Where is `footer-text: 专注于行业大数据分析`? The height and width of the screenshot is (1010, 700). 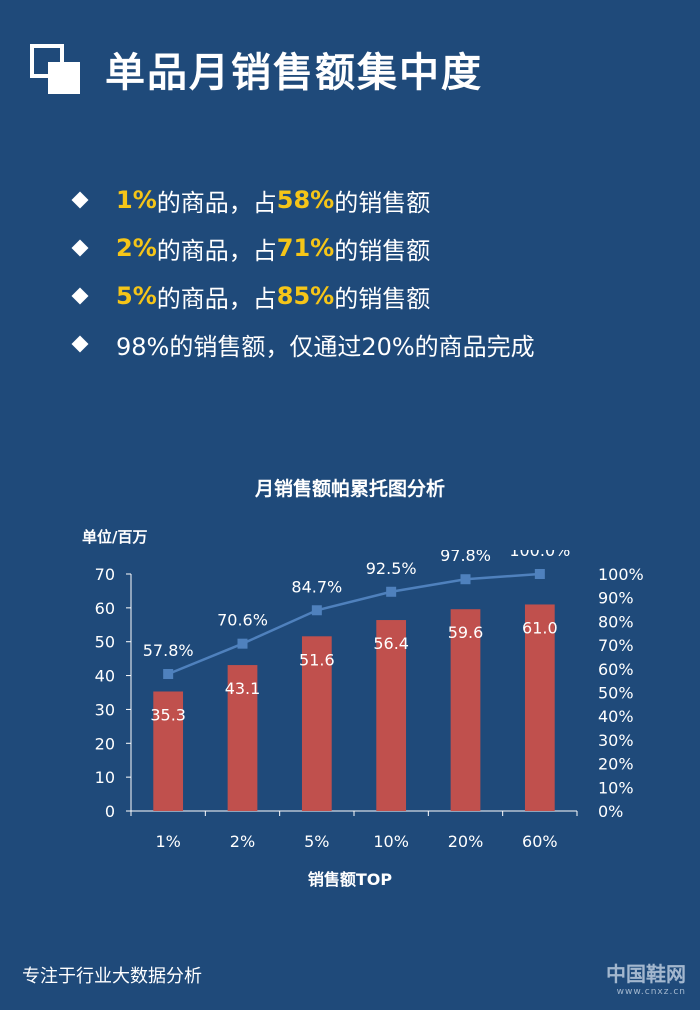
footer-text: 专注于行业大数据分析 is located at coordinates (112, 976).